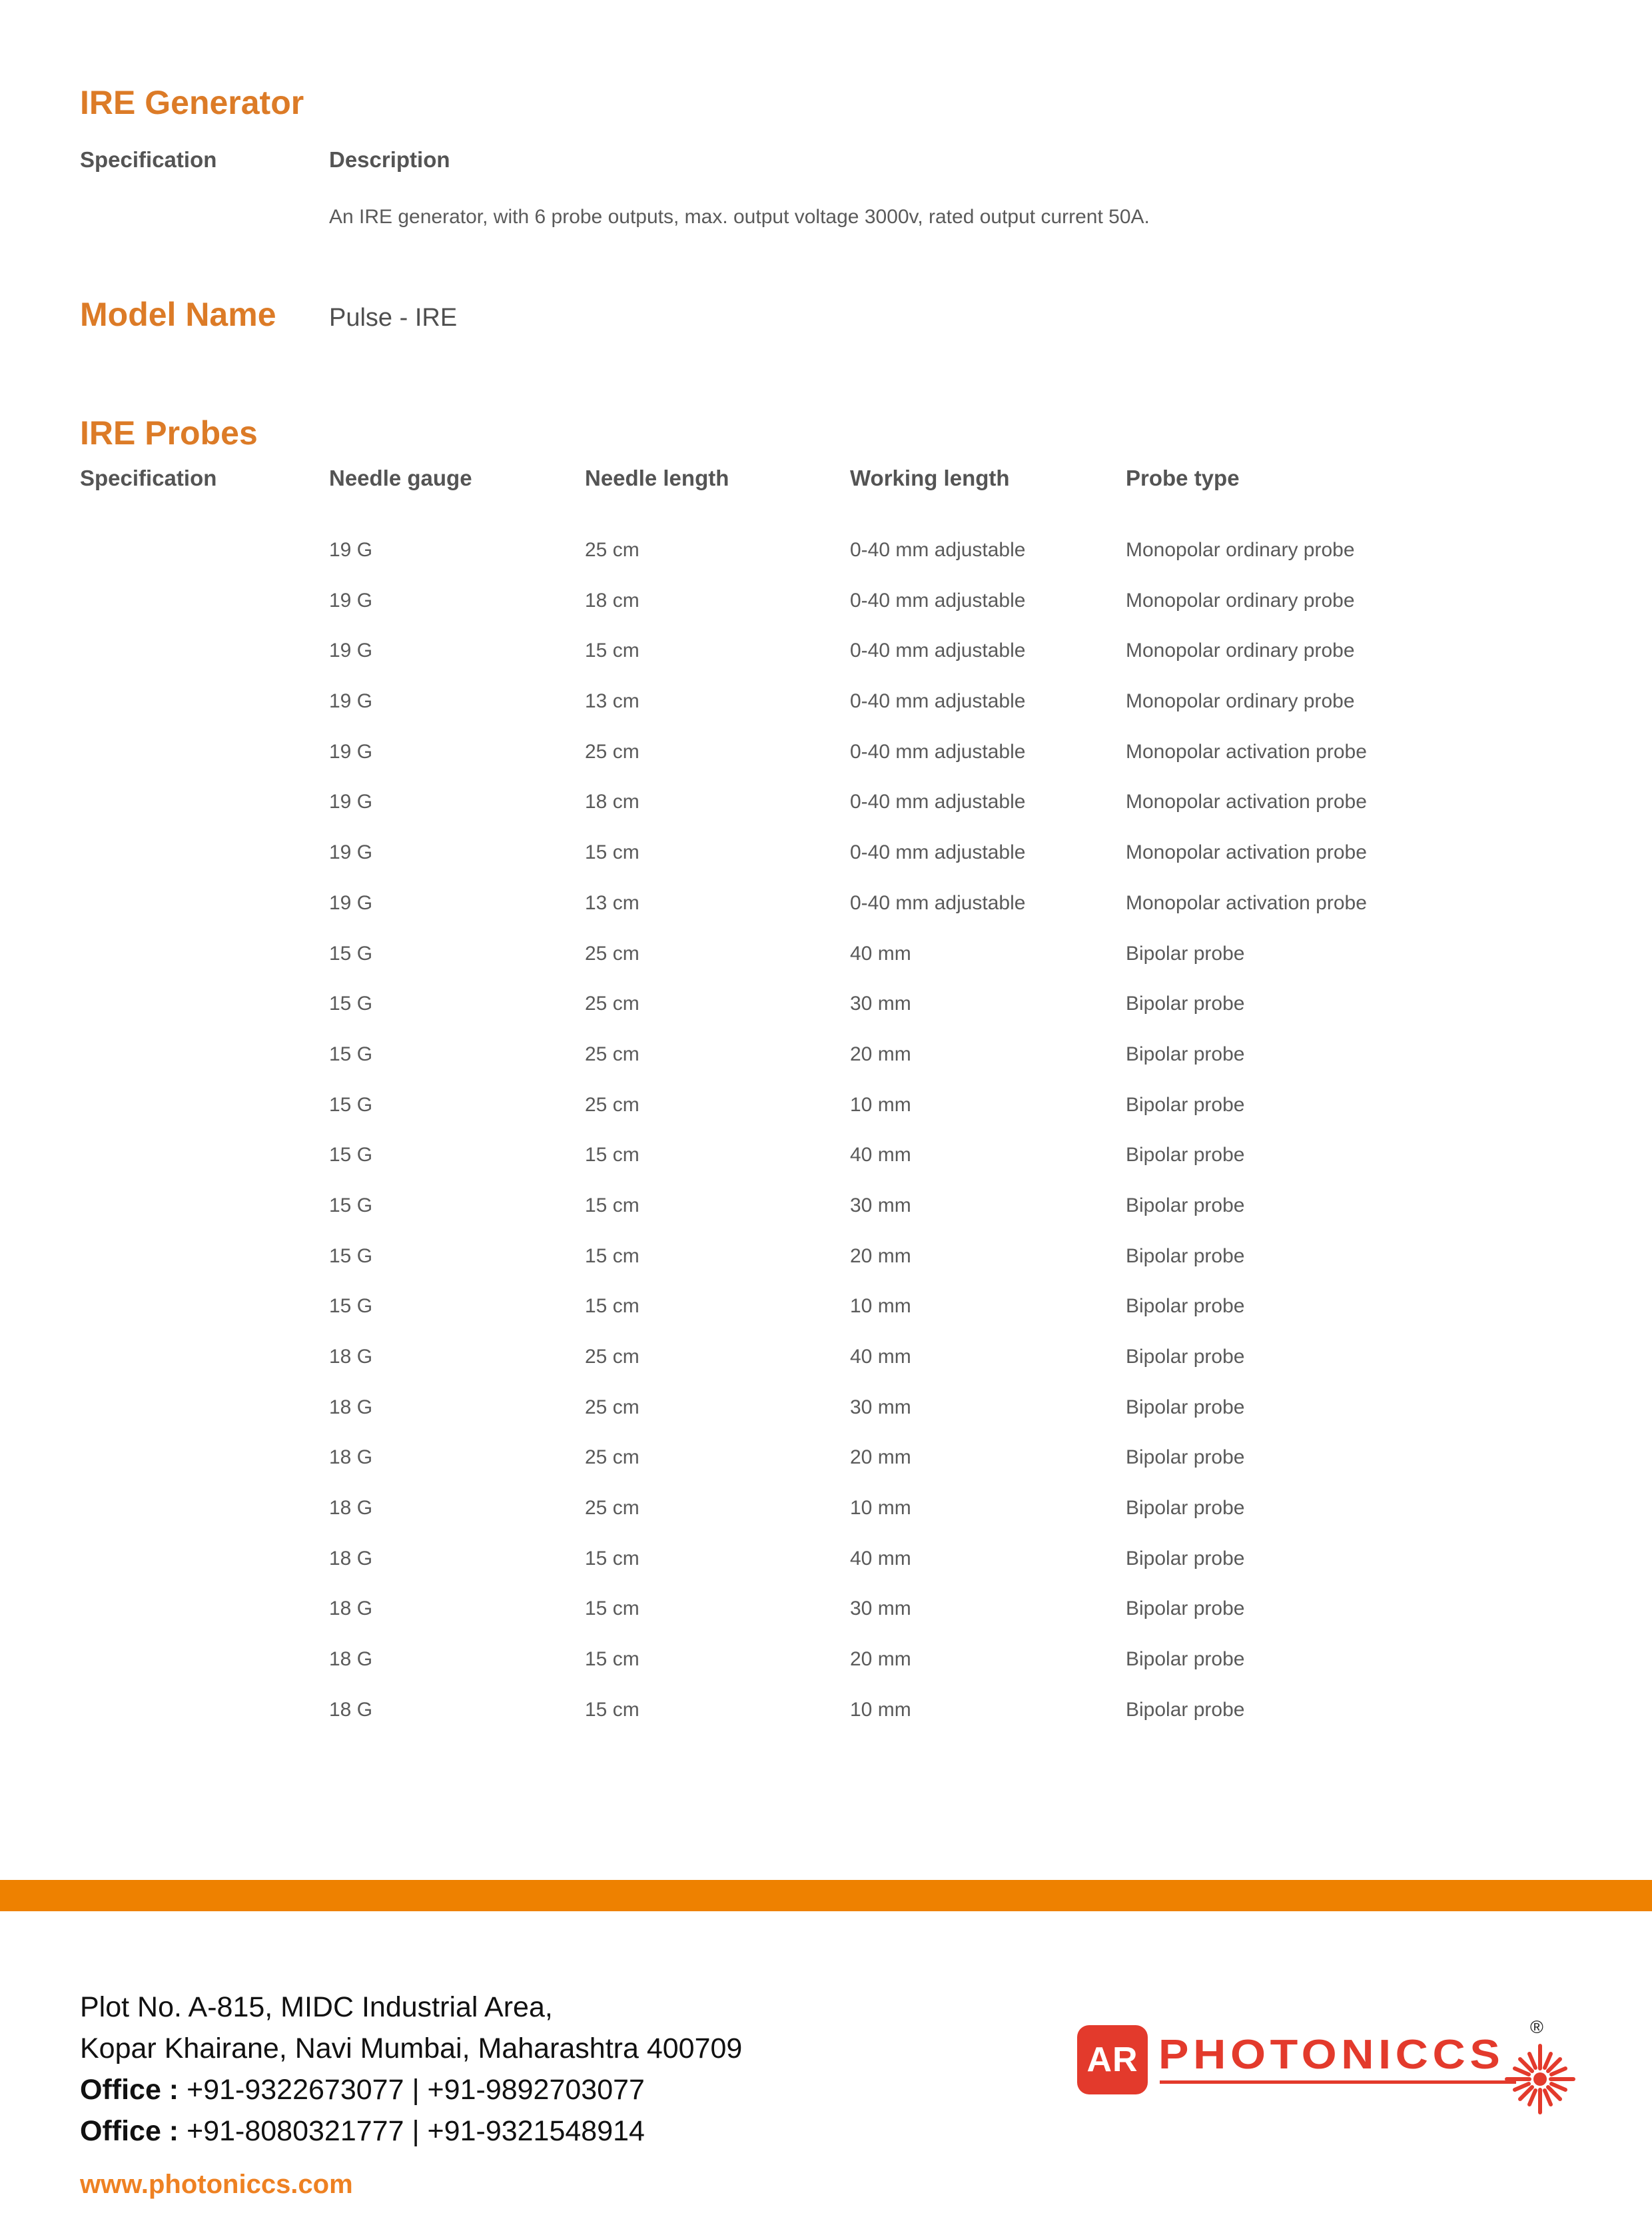 Image resolution: width=1652 pixels, height=2237 pixels. Describe the element at coordinates (836, 1722) in the screenshot. I see `table-row: 18 G 15 cm 10 mm Bipolar probe` at that location.